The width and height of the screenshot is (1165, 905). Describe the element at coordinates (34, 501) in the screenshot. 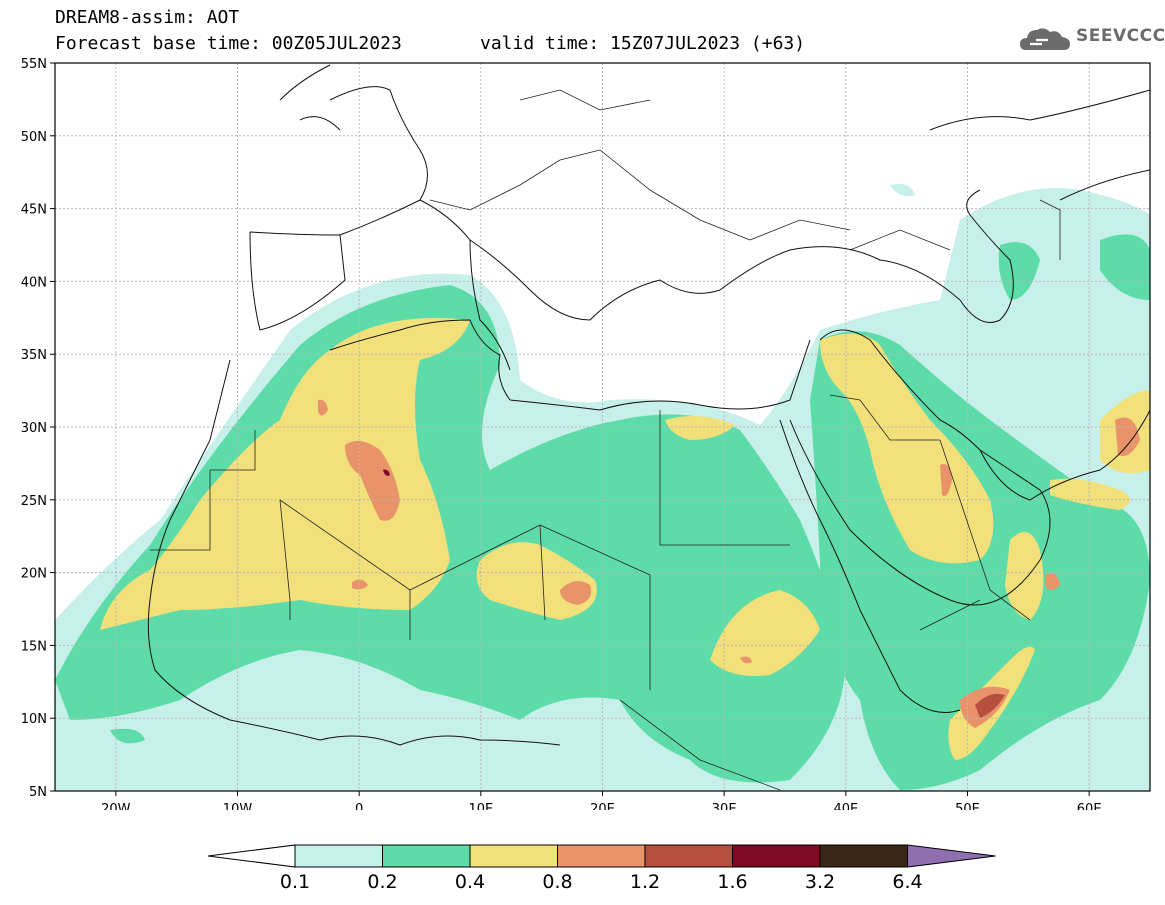

I see `lat-tick-label: 25N` at that location.